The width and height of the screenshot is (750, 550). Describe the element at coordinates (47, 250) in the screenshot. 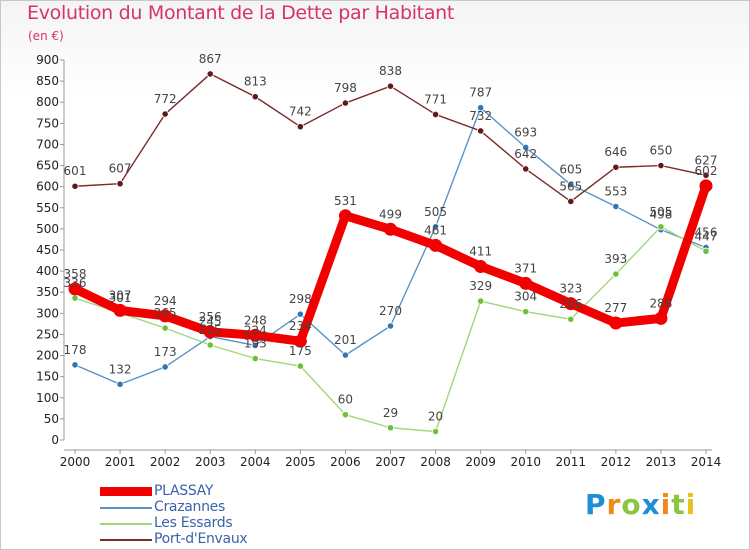

I see `y-tick-label: 450` at that location.